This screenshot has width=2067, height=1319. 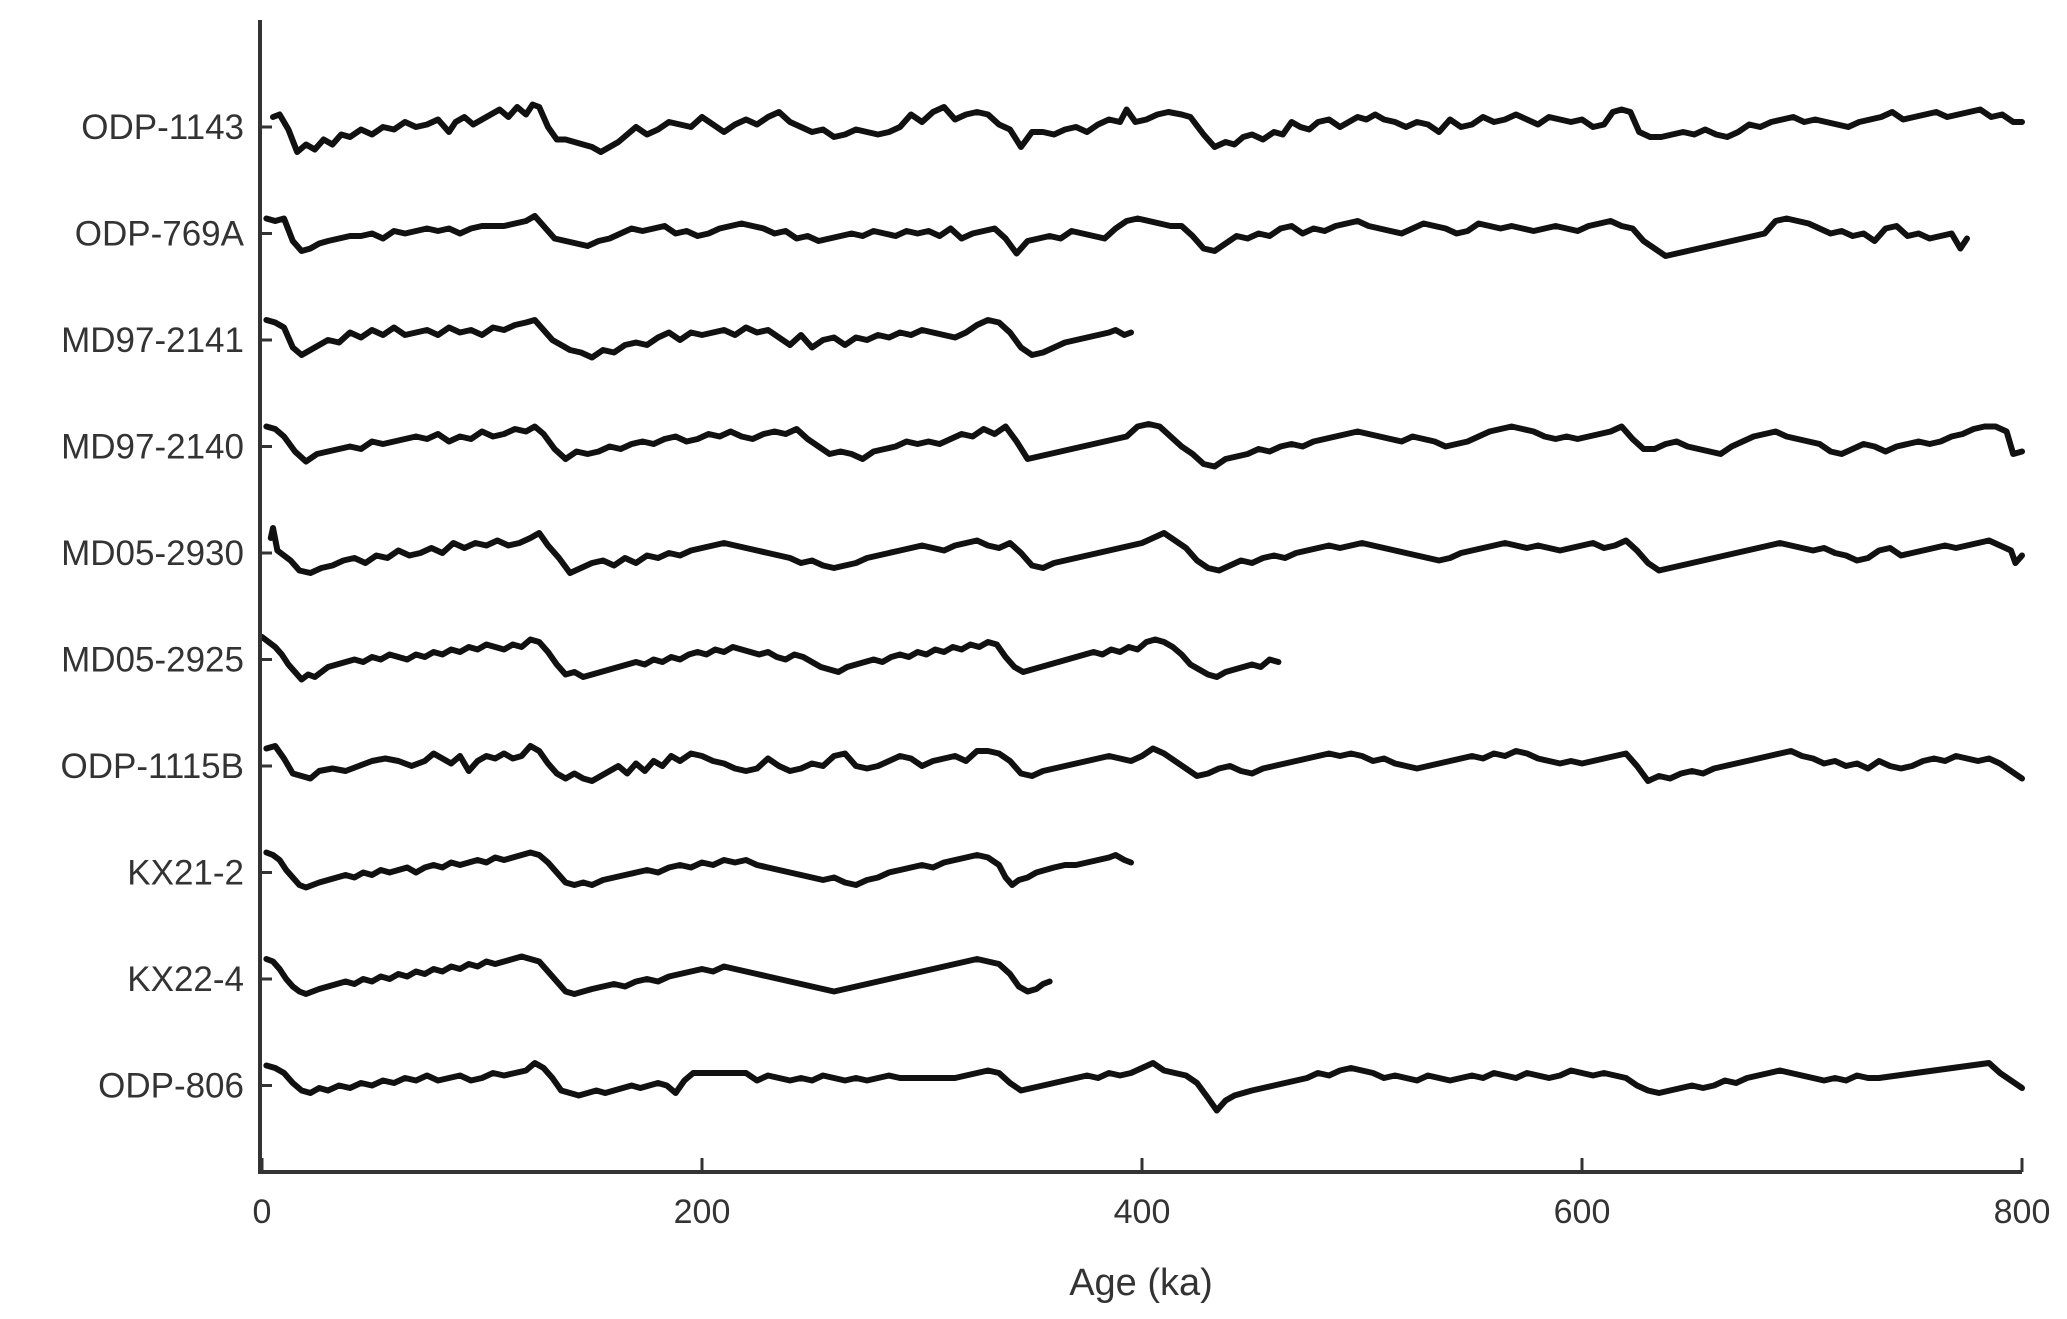 What do you see at coordinates (2022, 1212) in the screenshot?
I see `x-tick-label: 800` at bounding box center [2022, 1212].